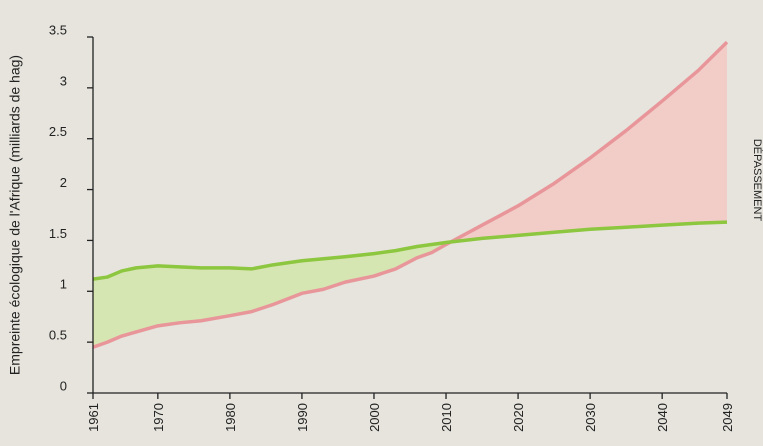  I want to click on x-tick-label: 2040, so click(662, 417).